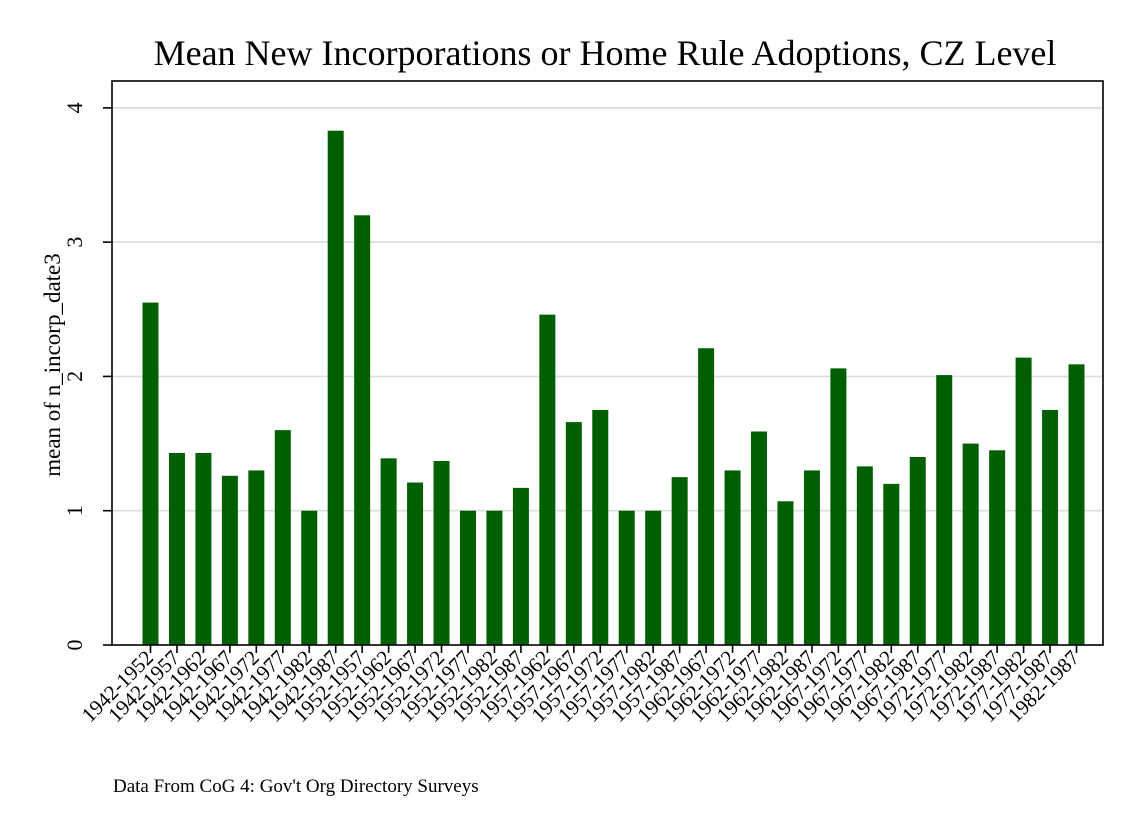 The image size is (1146, 833). I want to click on y-tick-label: 3, so click(74, 242).